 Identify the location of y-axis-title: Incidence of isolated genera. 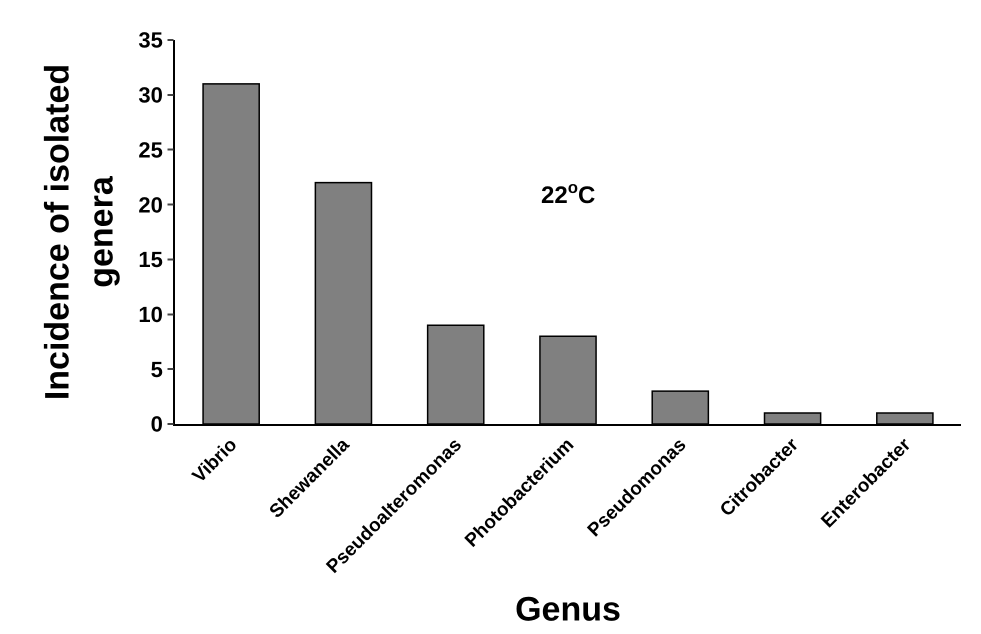
(79, 232).